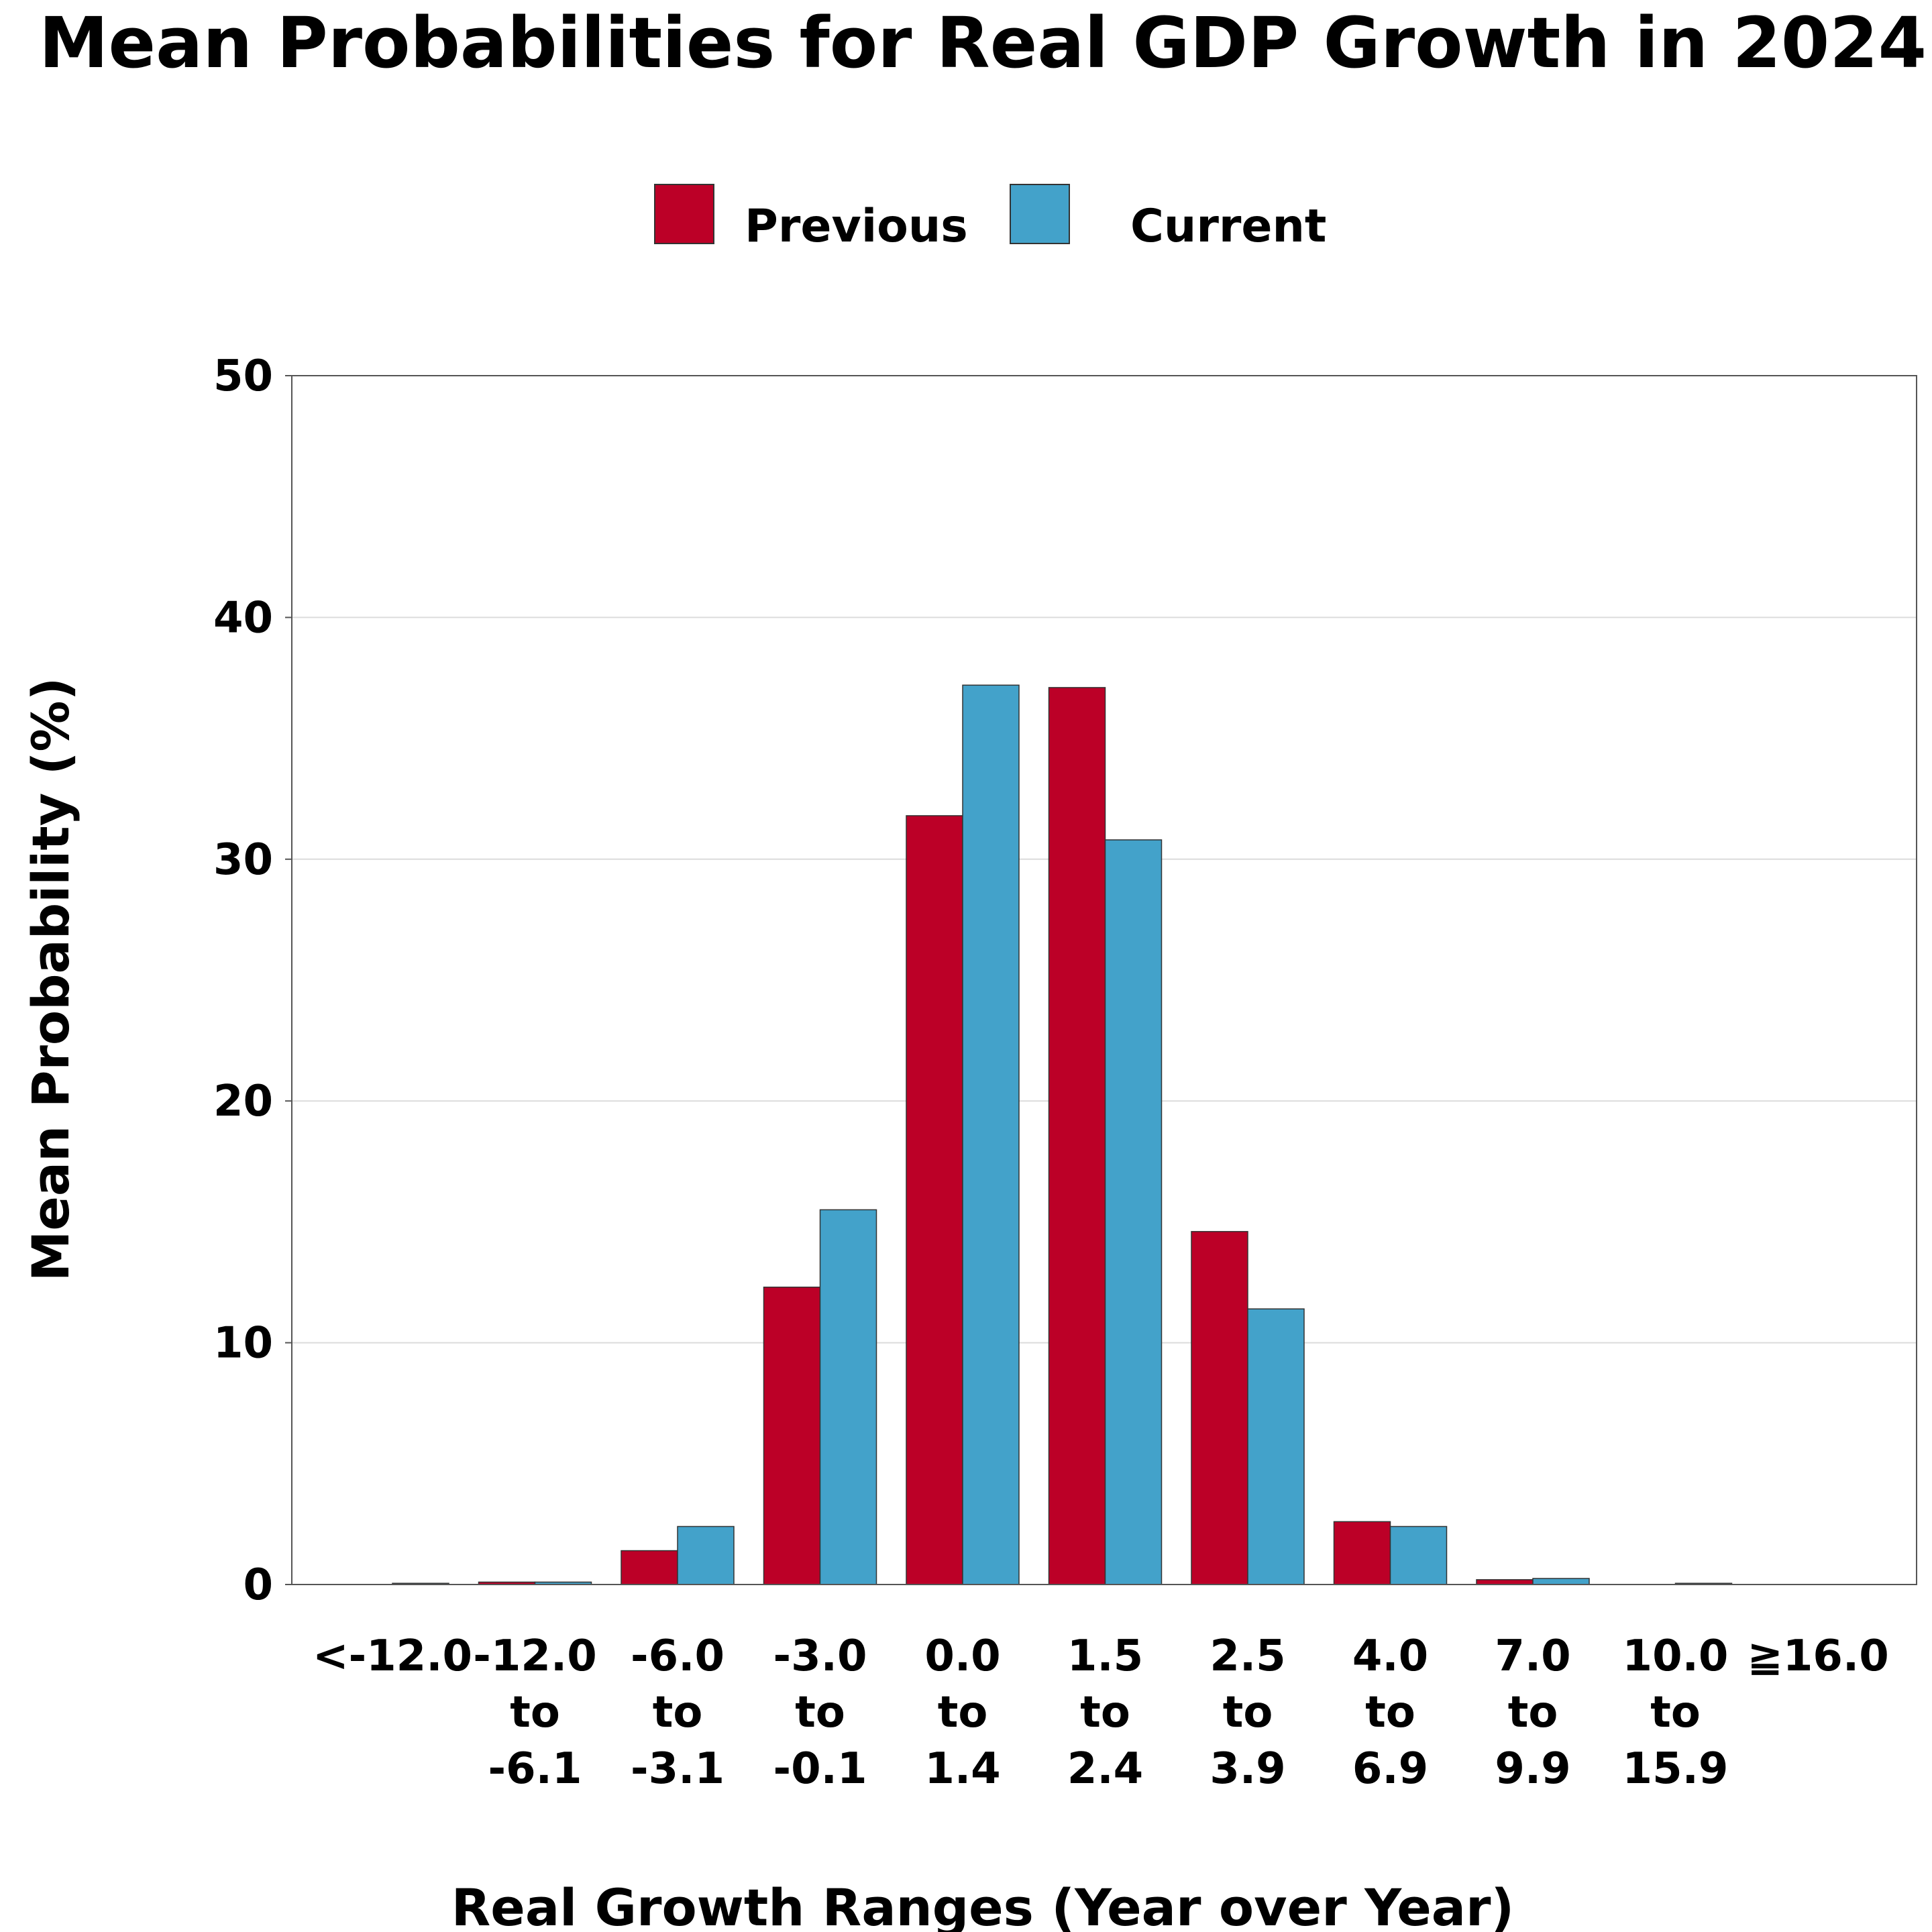 Image resolution: width=1932 pixels, height=1932 pixels. What do you see at coordinates (243, 1343) in the screenshot?
I see `y-tick-label: 10` at bounding box center [243, 1343].